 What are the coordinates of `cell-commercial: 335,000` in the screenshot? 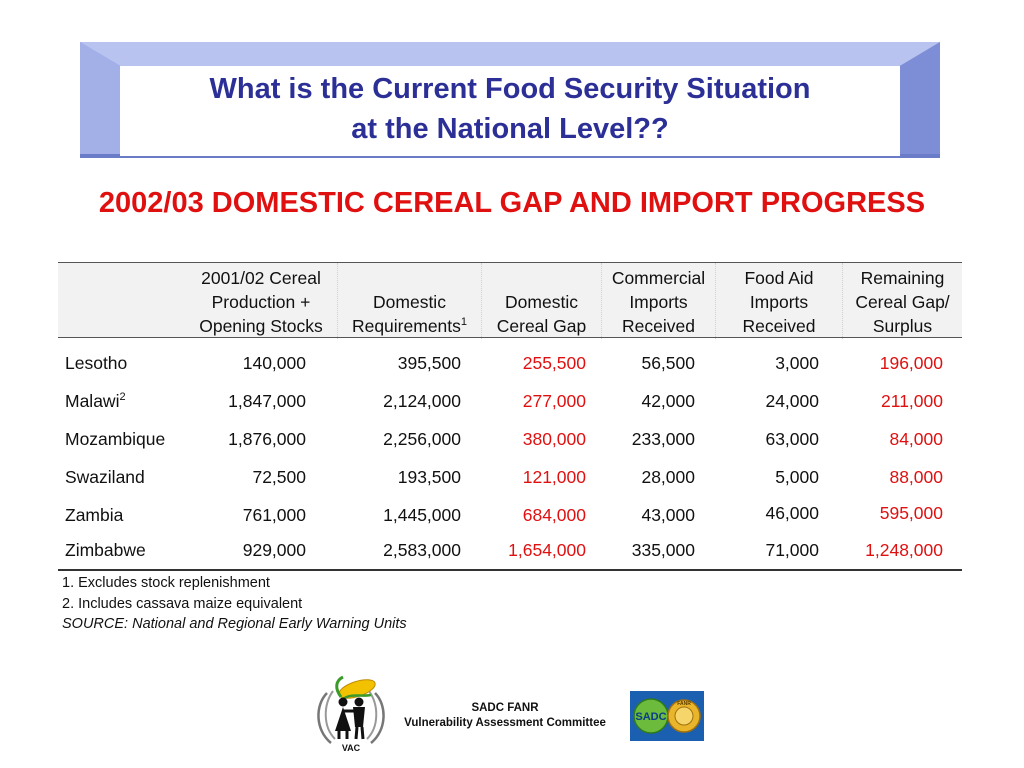 It's located at (663, 550).